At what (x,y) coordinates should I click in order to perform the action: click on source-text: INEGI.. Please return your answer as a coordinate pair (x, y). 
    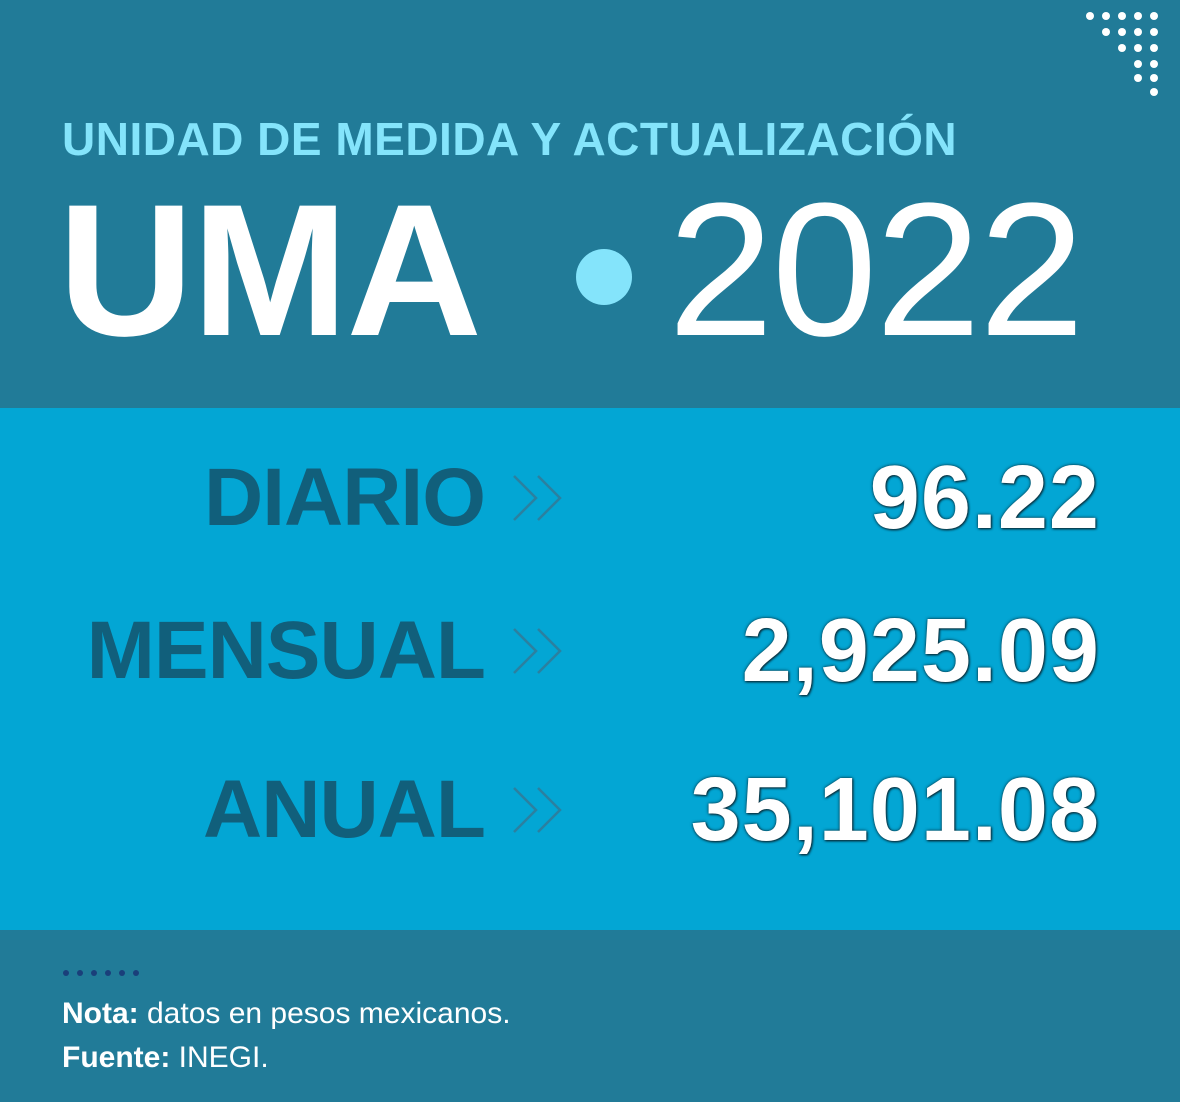
    Looking at the image, I should click on (219, 1057).